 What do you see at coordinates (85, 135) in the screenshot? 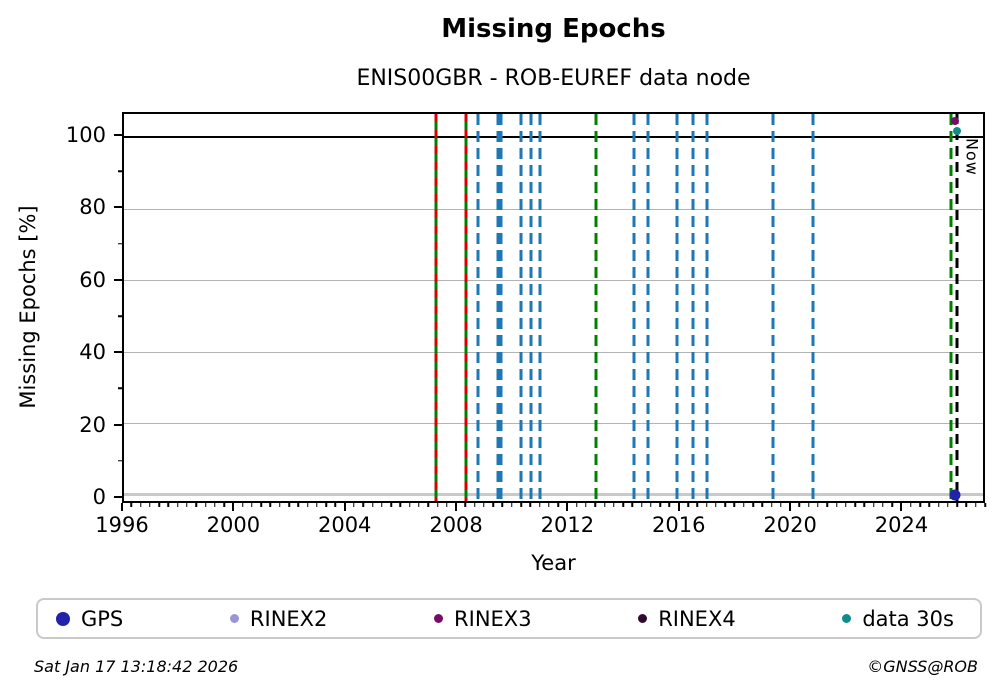
I see `y-tick-label: 100` at bounding box center [85, 135].